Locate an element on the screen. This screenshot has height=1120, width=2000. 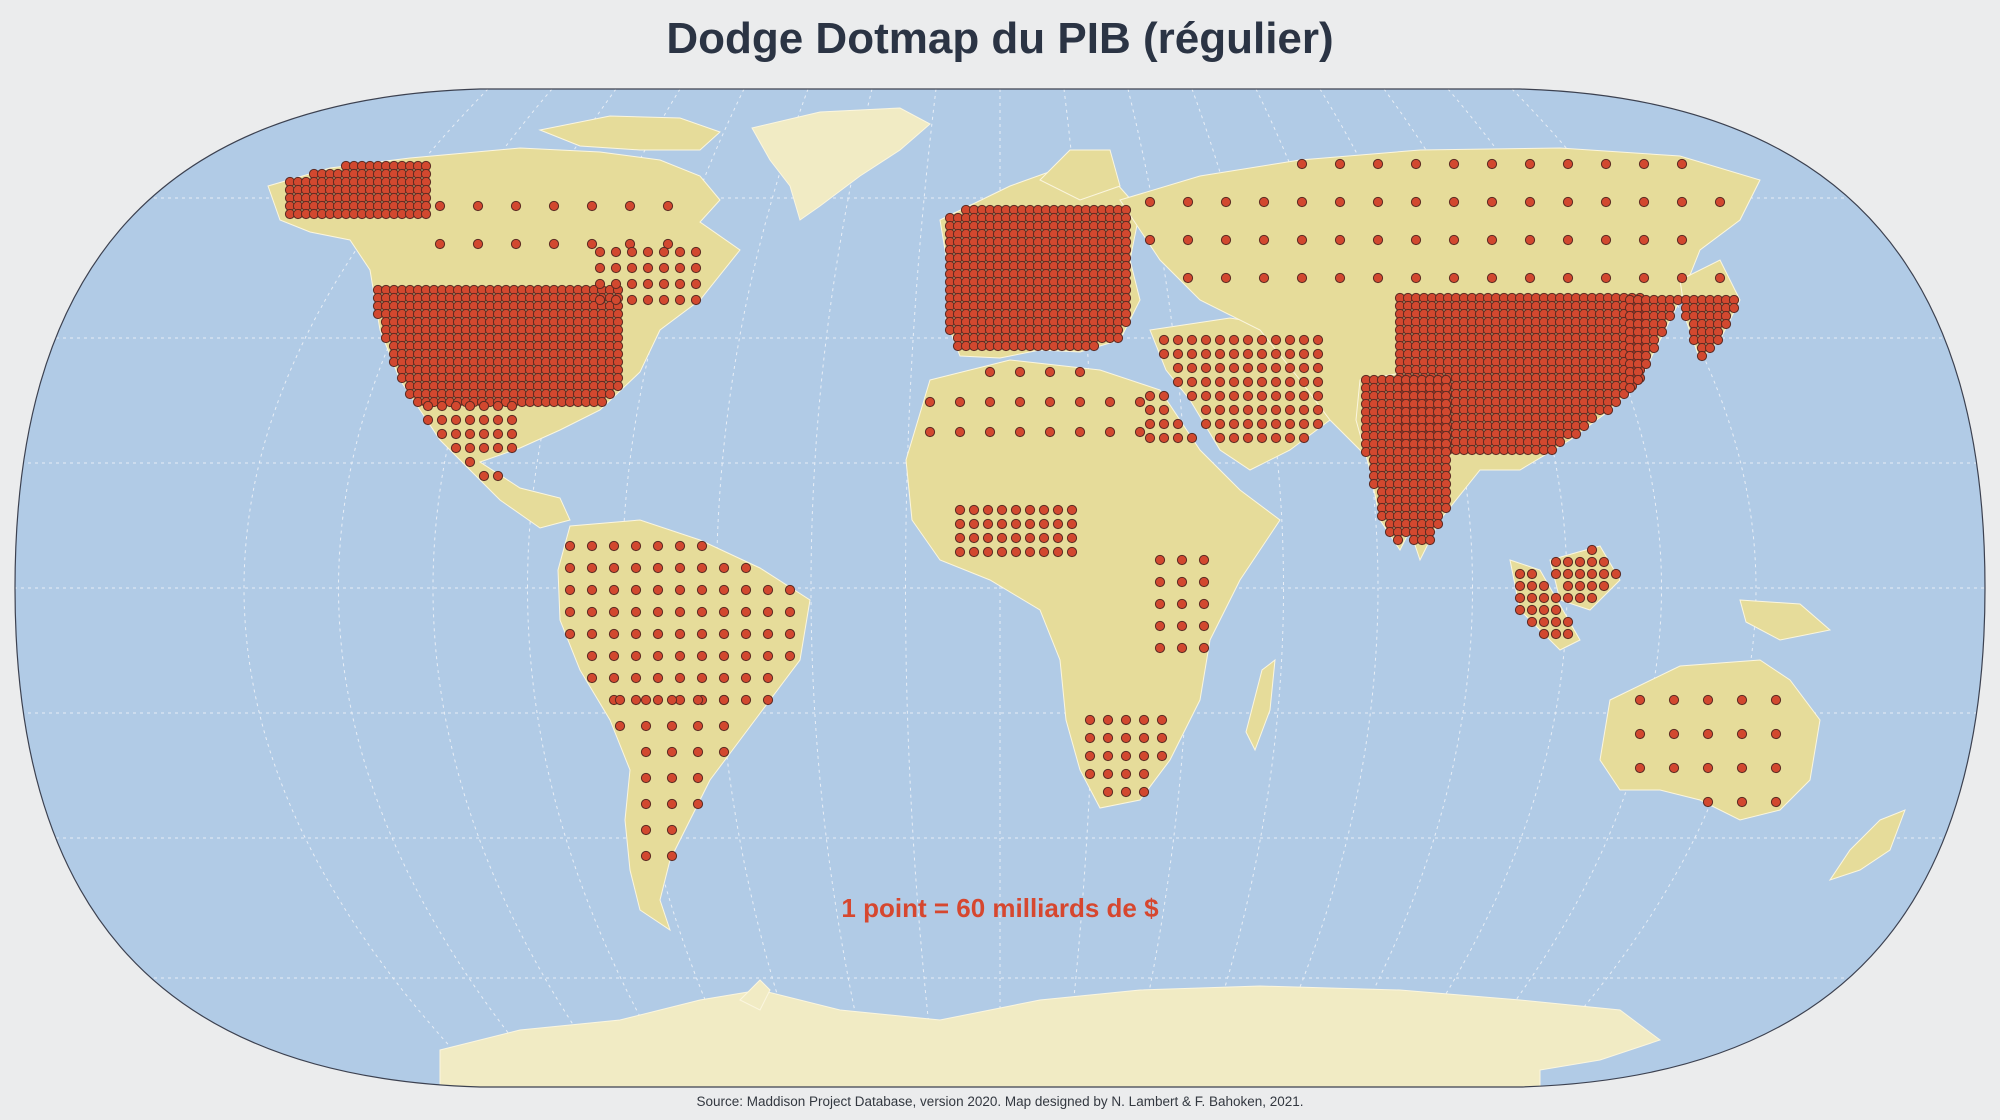
land-greenland is located at coordinates (841, 164).